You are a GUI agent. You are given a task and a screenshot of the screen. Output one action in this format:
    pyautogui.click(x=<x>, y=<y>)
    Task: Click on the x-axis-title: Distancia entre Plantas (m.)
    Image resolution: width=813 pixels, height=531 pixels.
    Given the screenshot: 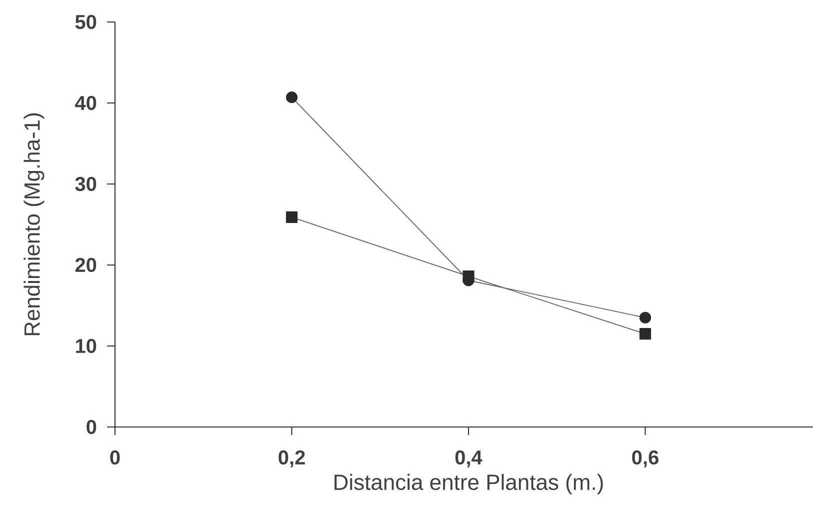 What is the action you would take?
    pyautogui.click(x=468, y=484)
    